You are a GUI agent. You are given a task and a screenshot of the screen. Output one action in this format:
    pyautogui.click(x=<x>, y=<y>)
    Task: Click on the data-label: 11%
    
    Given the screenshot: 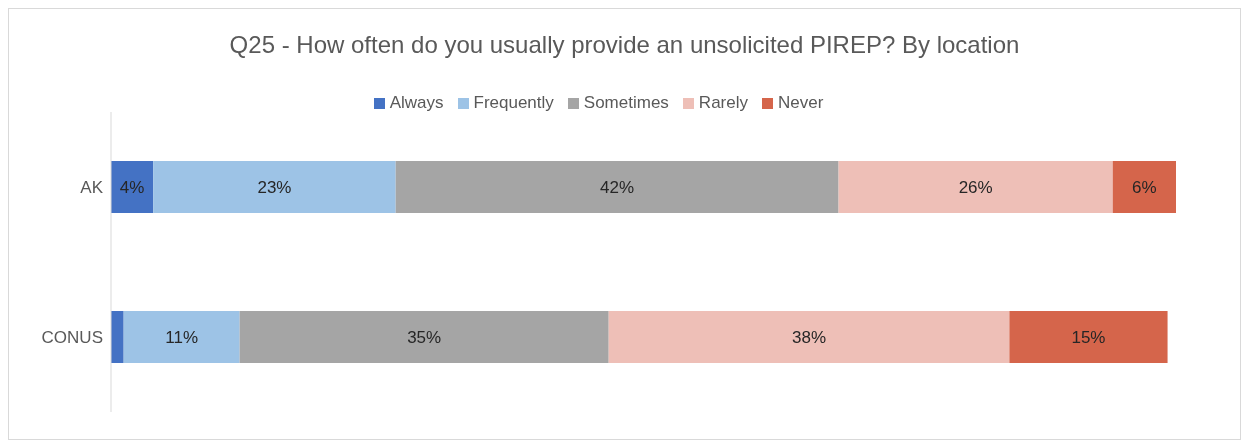 What is the action you would take?
    pyautogui.click(x=182, y=338)
    